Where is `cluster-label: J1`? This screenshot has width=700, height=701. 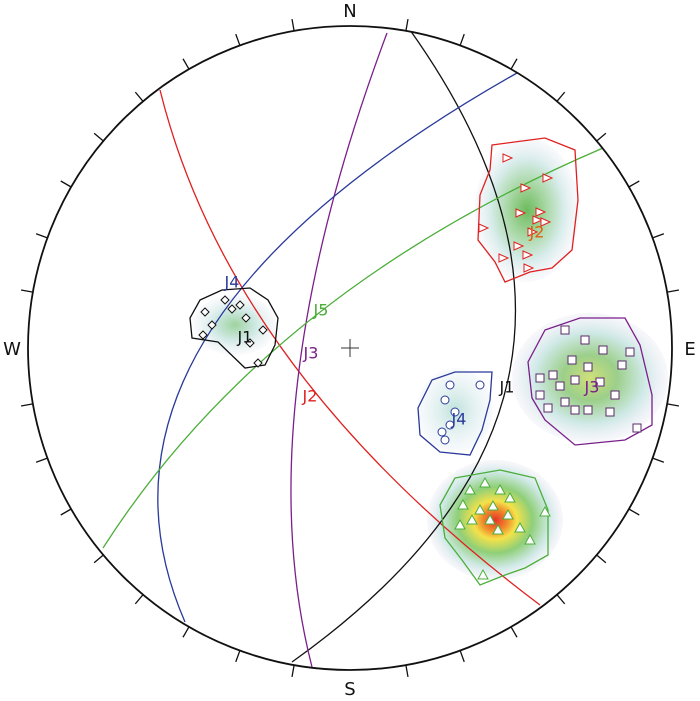
cluster-label: J1 is located at coordinates (245, 337).